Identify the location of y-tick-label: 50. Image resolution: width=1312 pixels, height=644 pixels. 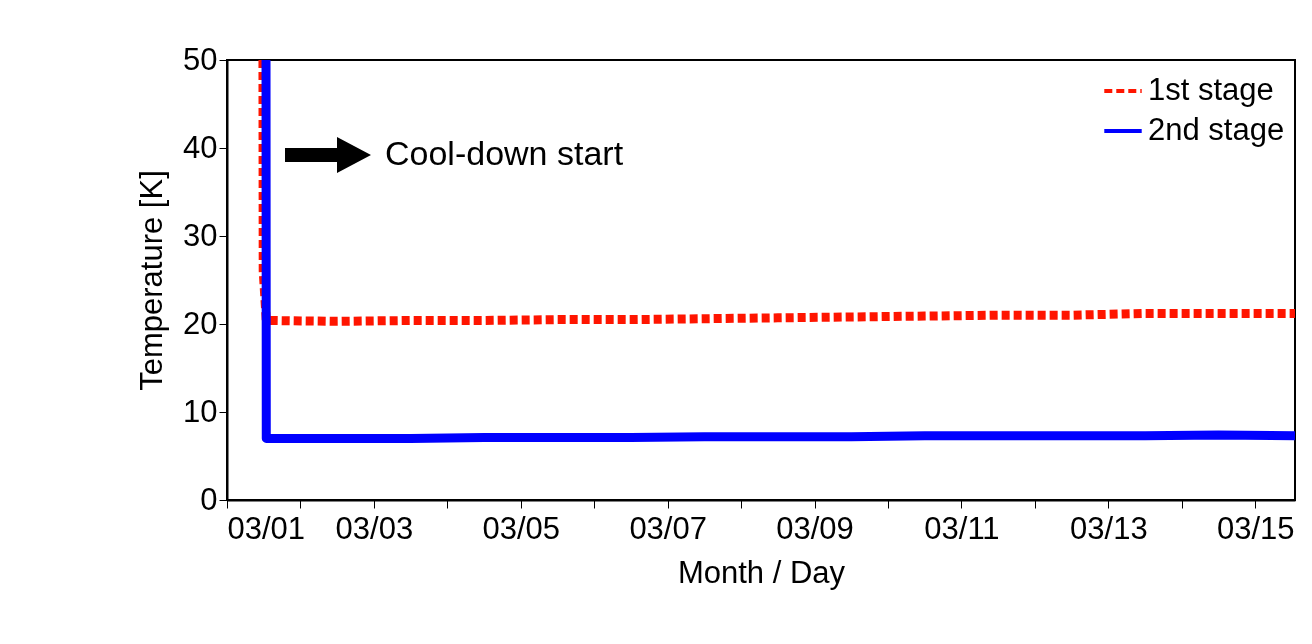
(200, 59).